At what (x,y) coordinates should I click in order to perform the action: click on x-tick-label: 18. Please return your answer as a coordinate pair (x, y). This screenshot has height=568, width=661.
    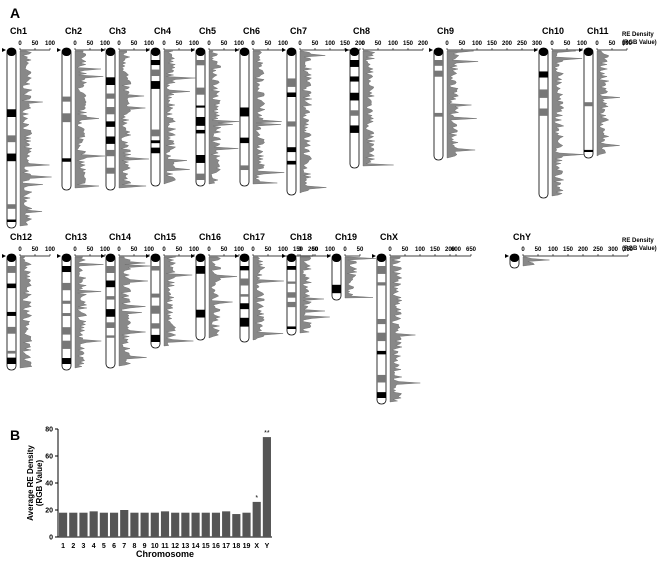
    Looking at the image, I should click on (236, 546).